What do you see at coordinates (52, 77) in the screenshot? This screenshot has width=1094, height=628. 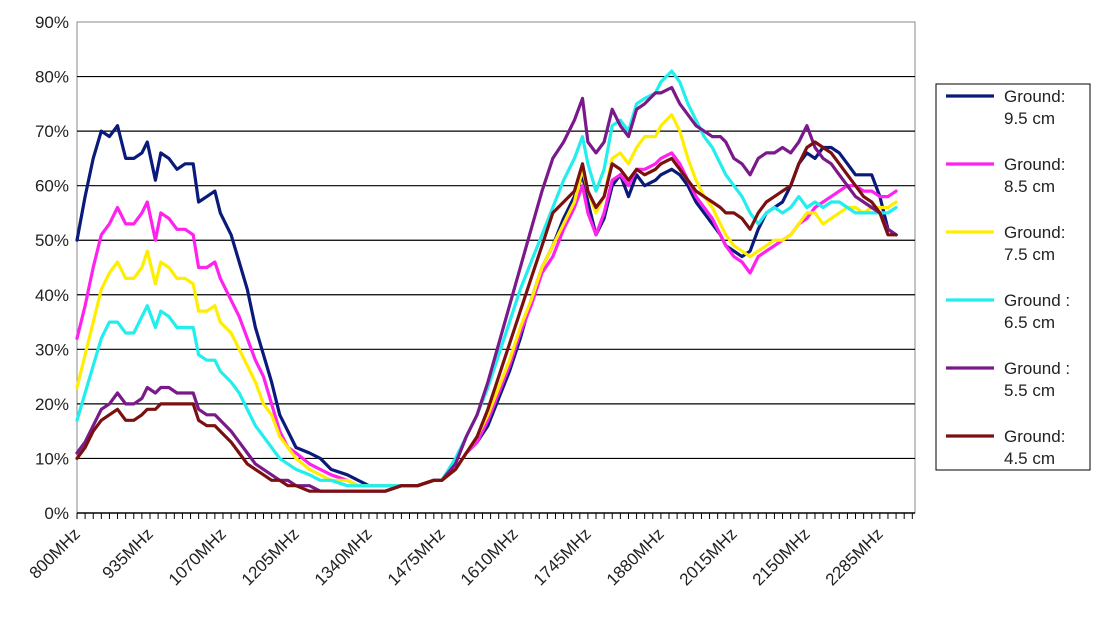 I see `y-tick-label: 80%` at bounding box center [52, 77].